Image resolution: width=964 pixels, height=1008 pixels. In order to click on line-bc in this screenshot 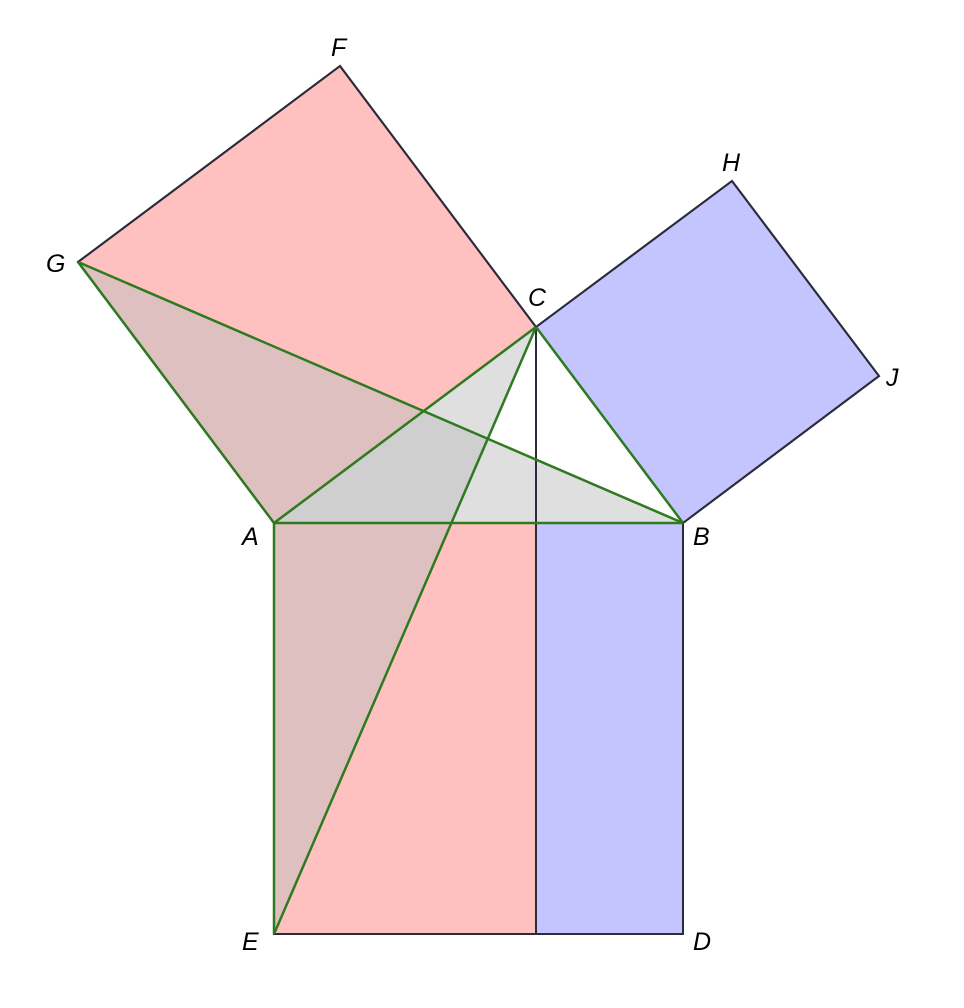, I will do `click(609, 425)`.